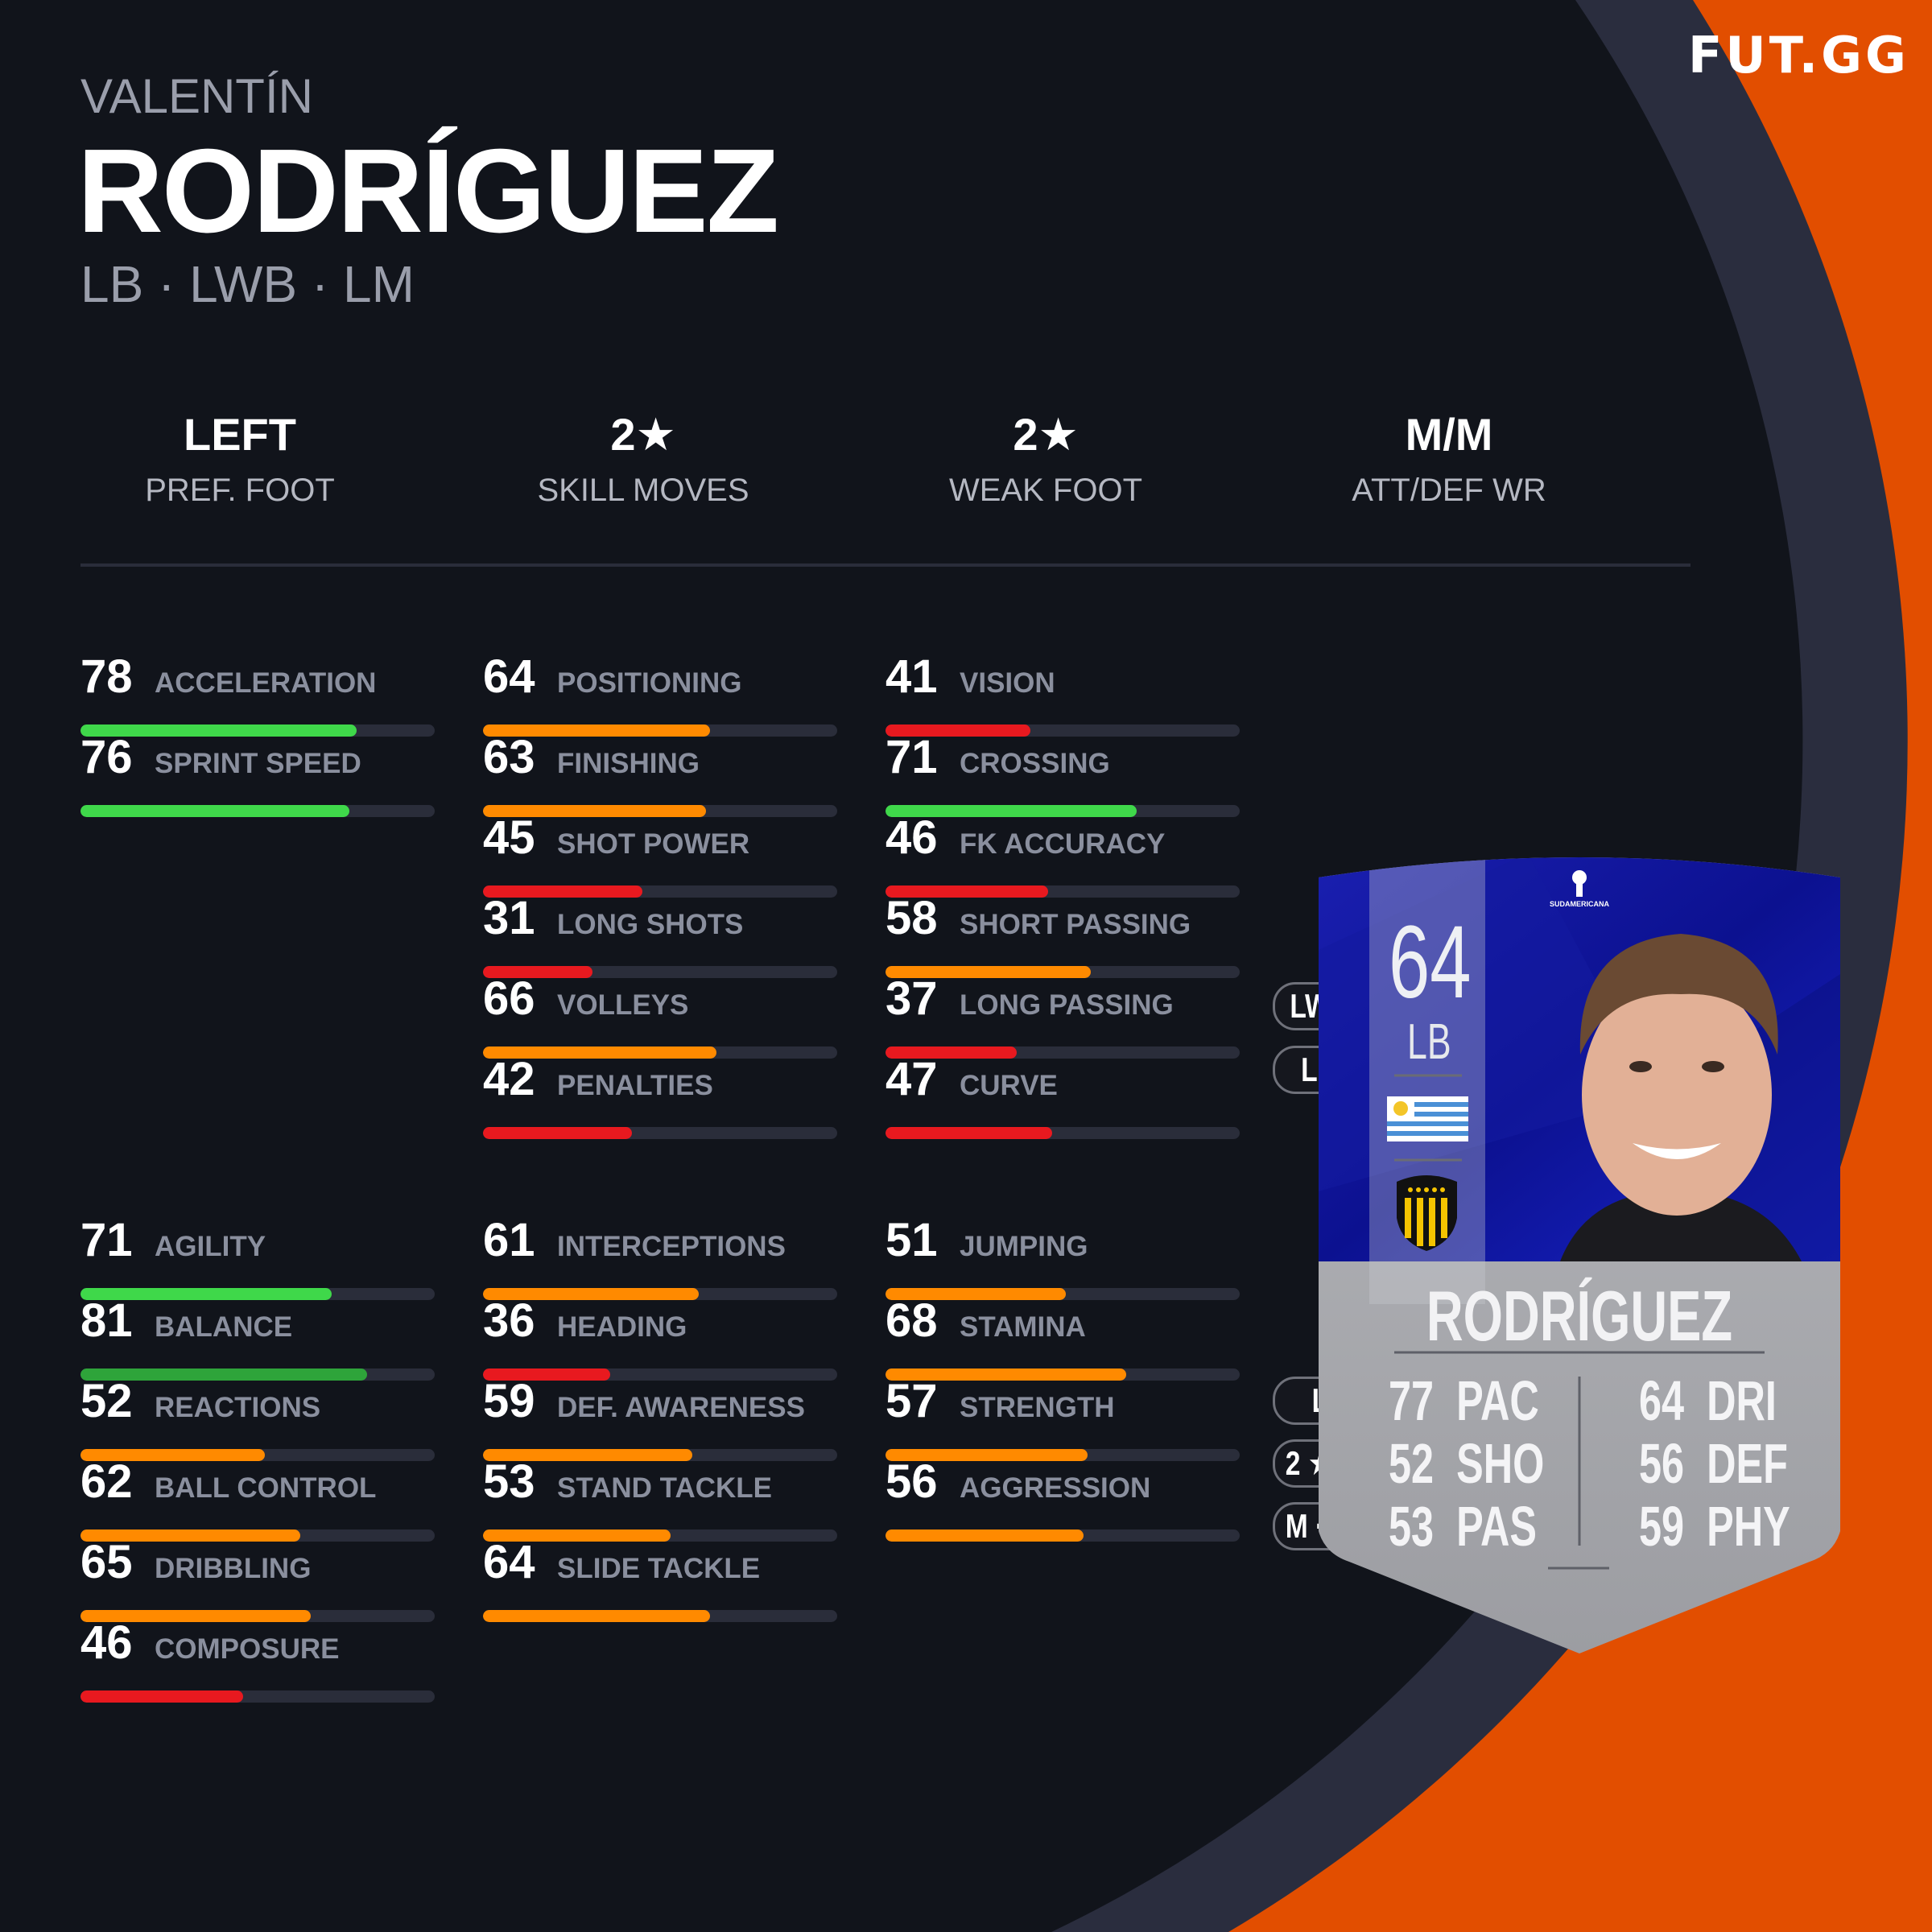 The height and width of the screenshot is (1932, 1932). I want to click on stat-label: JUMPING, so click(1024, 1246).